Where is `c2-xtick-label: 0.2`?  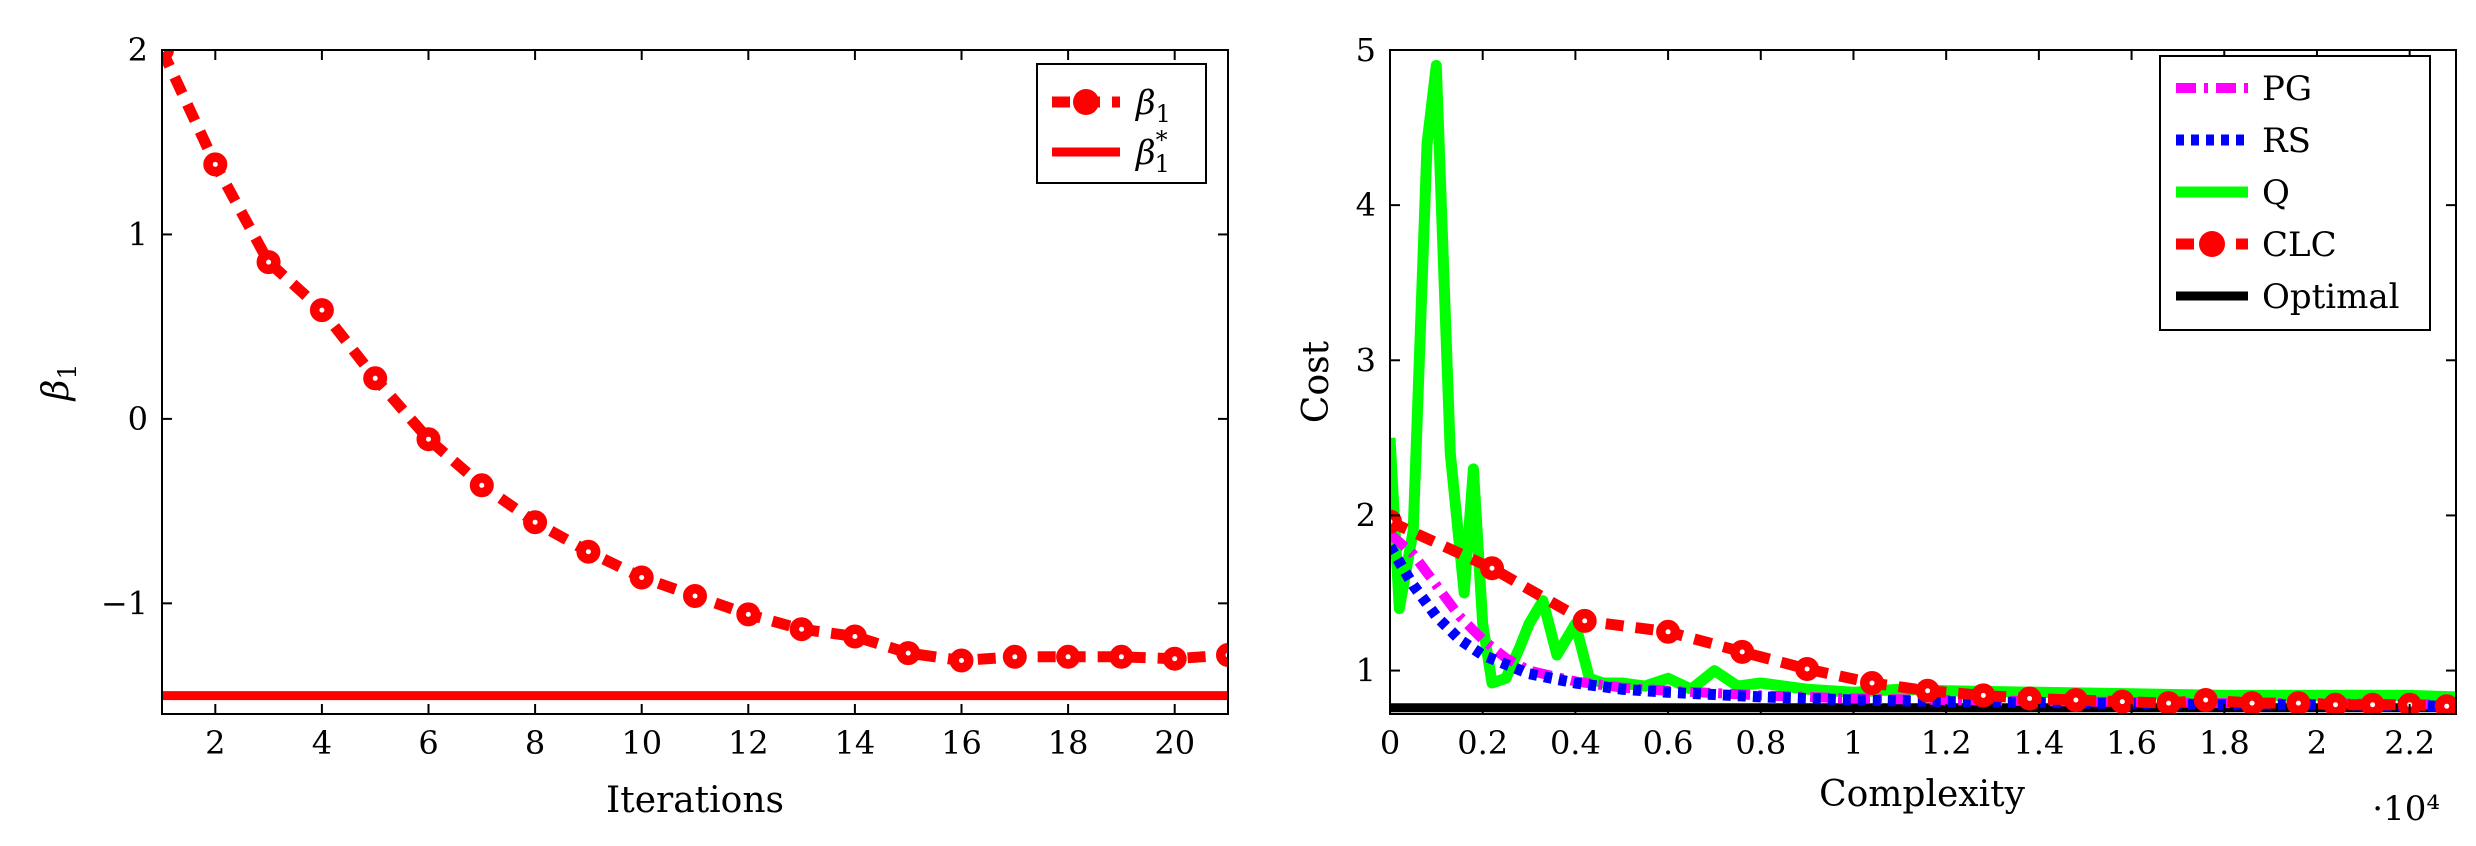 c2-xtick-label: 0.2 is located at coordinates (1482, 743).